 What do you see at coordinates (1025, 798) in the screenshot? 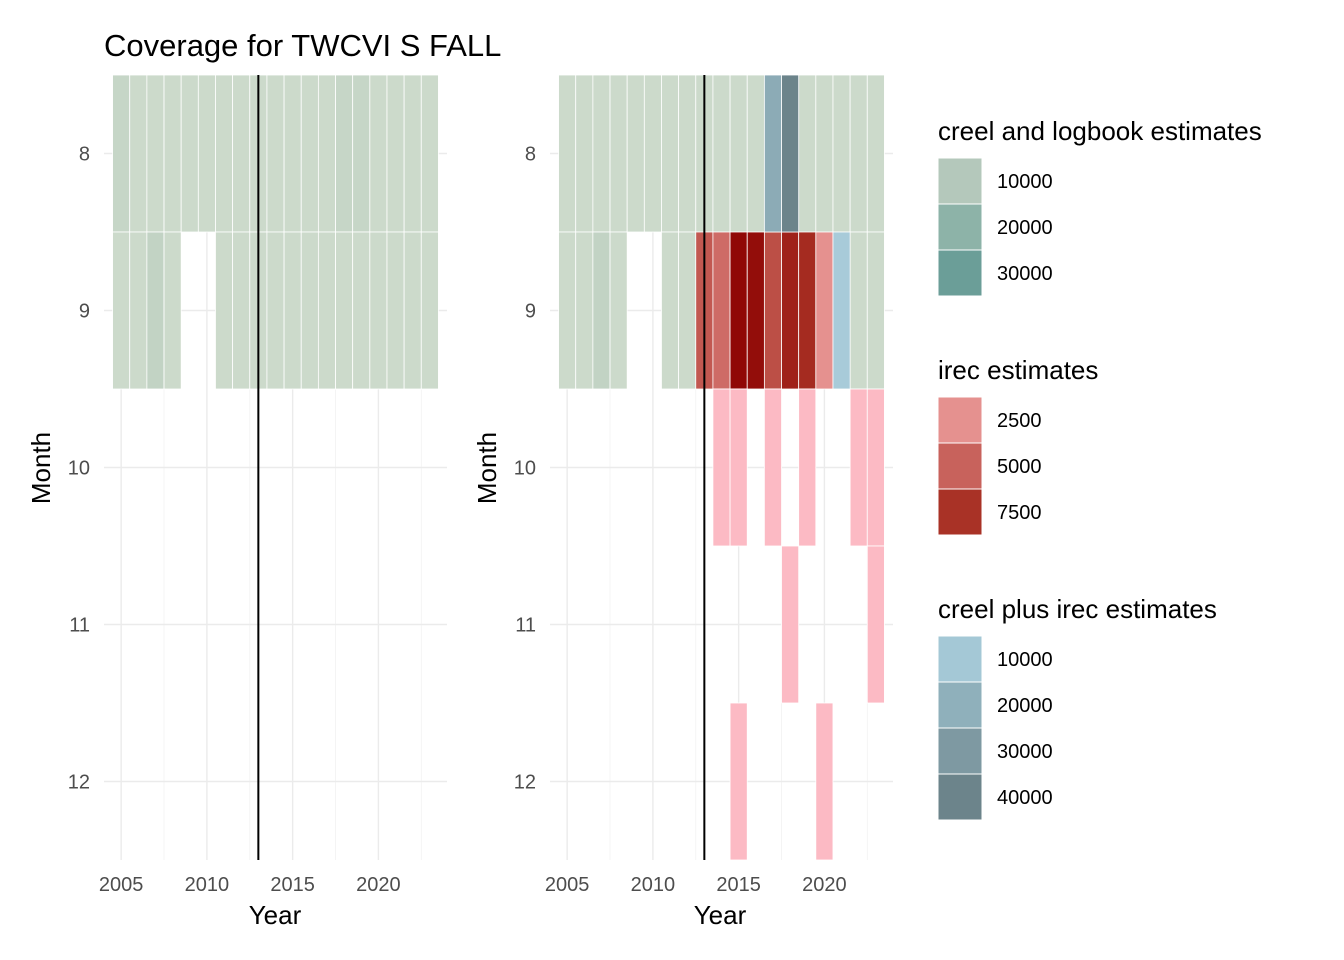
I see `legend-label: 40000` at bounding box center [1025, 798].